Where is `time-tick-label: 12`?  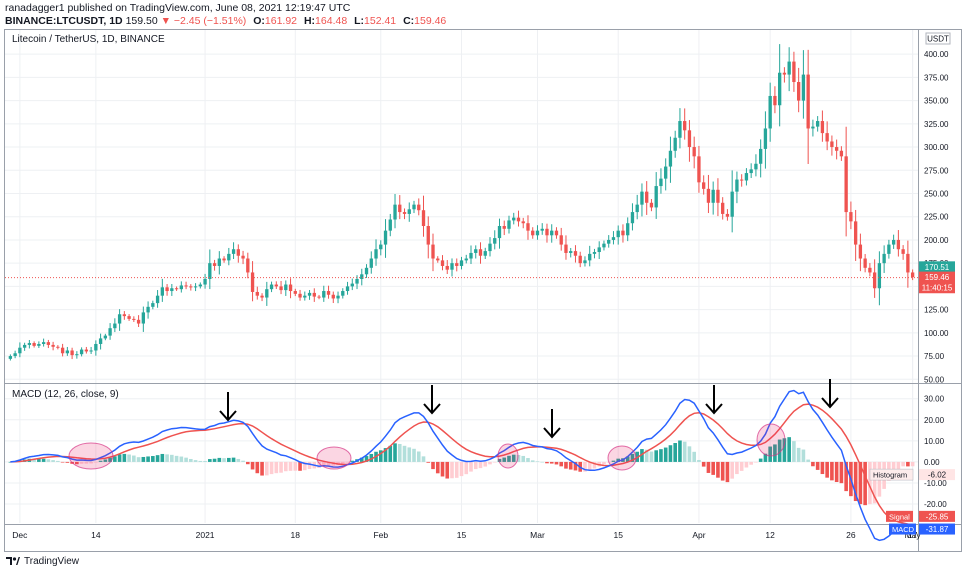
time-tick-label: 12 is located at coordinates (770, 535).